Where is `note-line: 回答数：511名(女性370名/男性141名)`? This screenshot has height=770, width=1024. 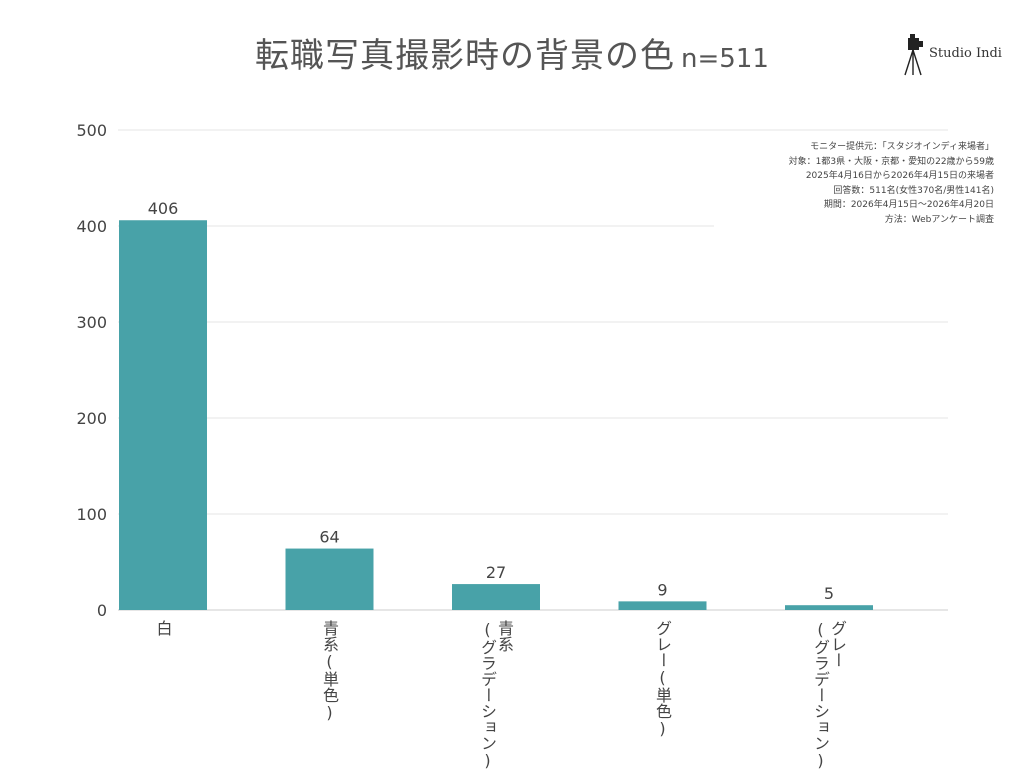
note-line: 回答数：511名(女性370名/男性141名) is located at coordinates (913, 190).